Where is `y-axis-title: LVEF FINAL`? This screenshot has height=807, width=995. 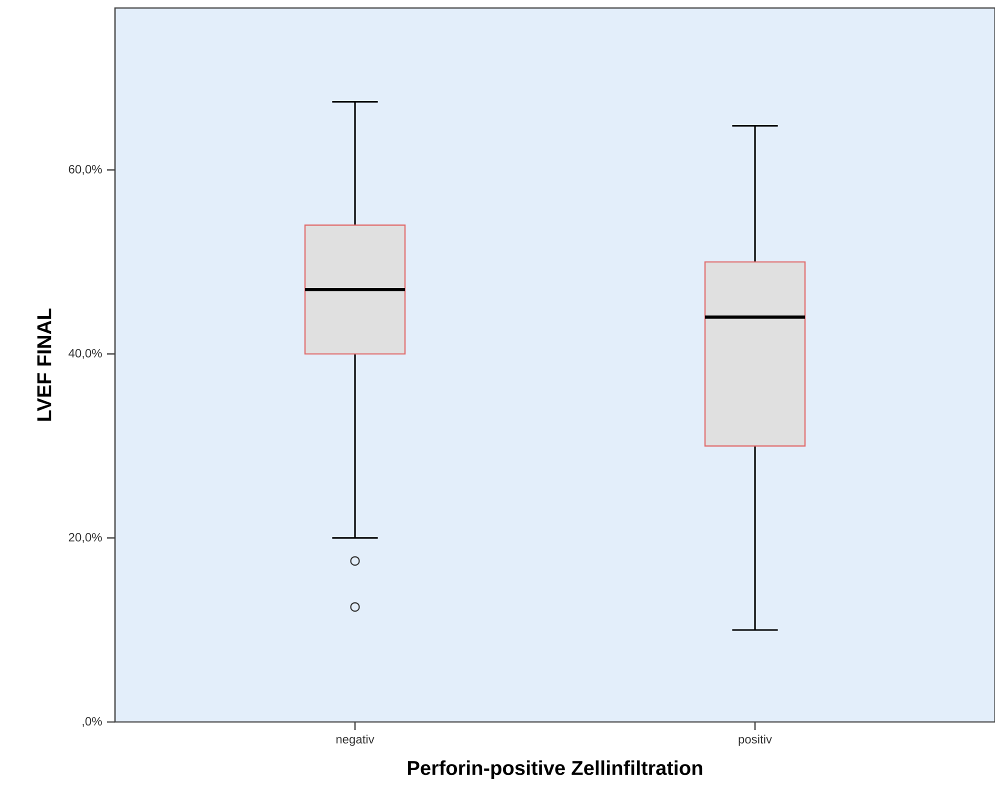 y-axis-title: LVEF FINAL is located at coordinates (44, 364).